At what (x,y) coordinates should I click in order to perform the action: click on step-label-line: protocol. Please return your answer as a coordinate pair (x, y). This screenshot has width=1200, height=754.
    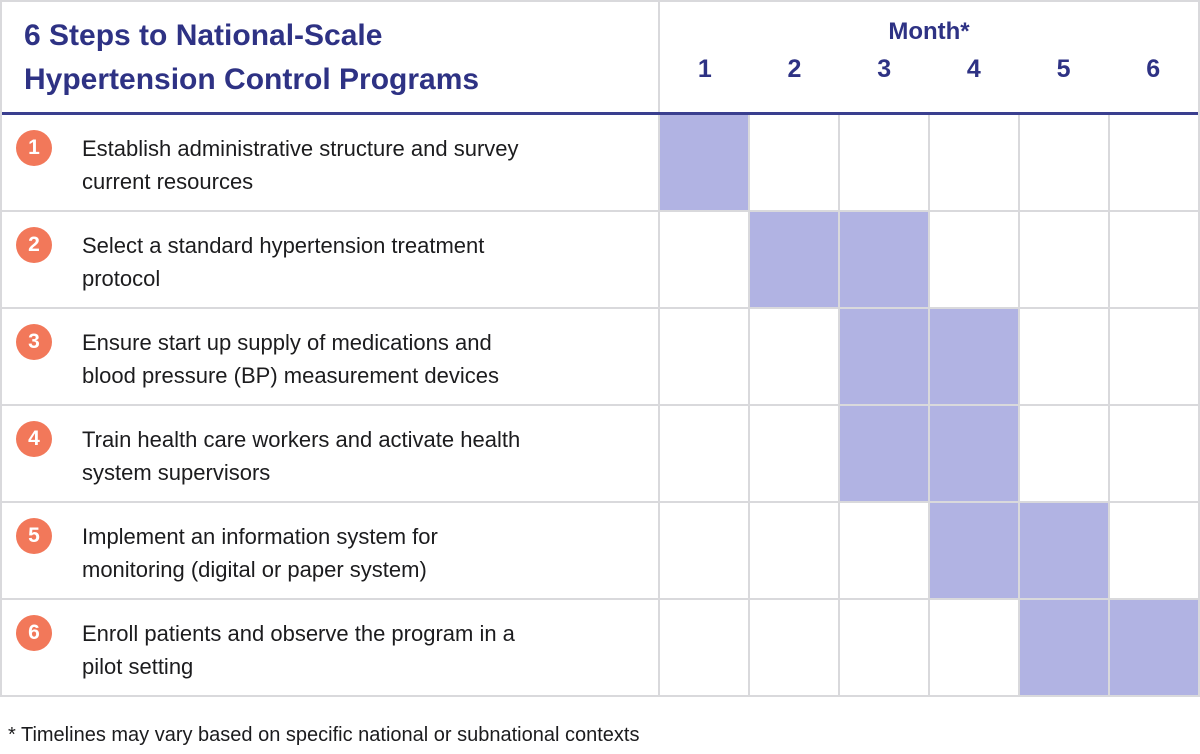
    Looking at the image, I should click on (121, 278).